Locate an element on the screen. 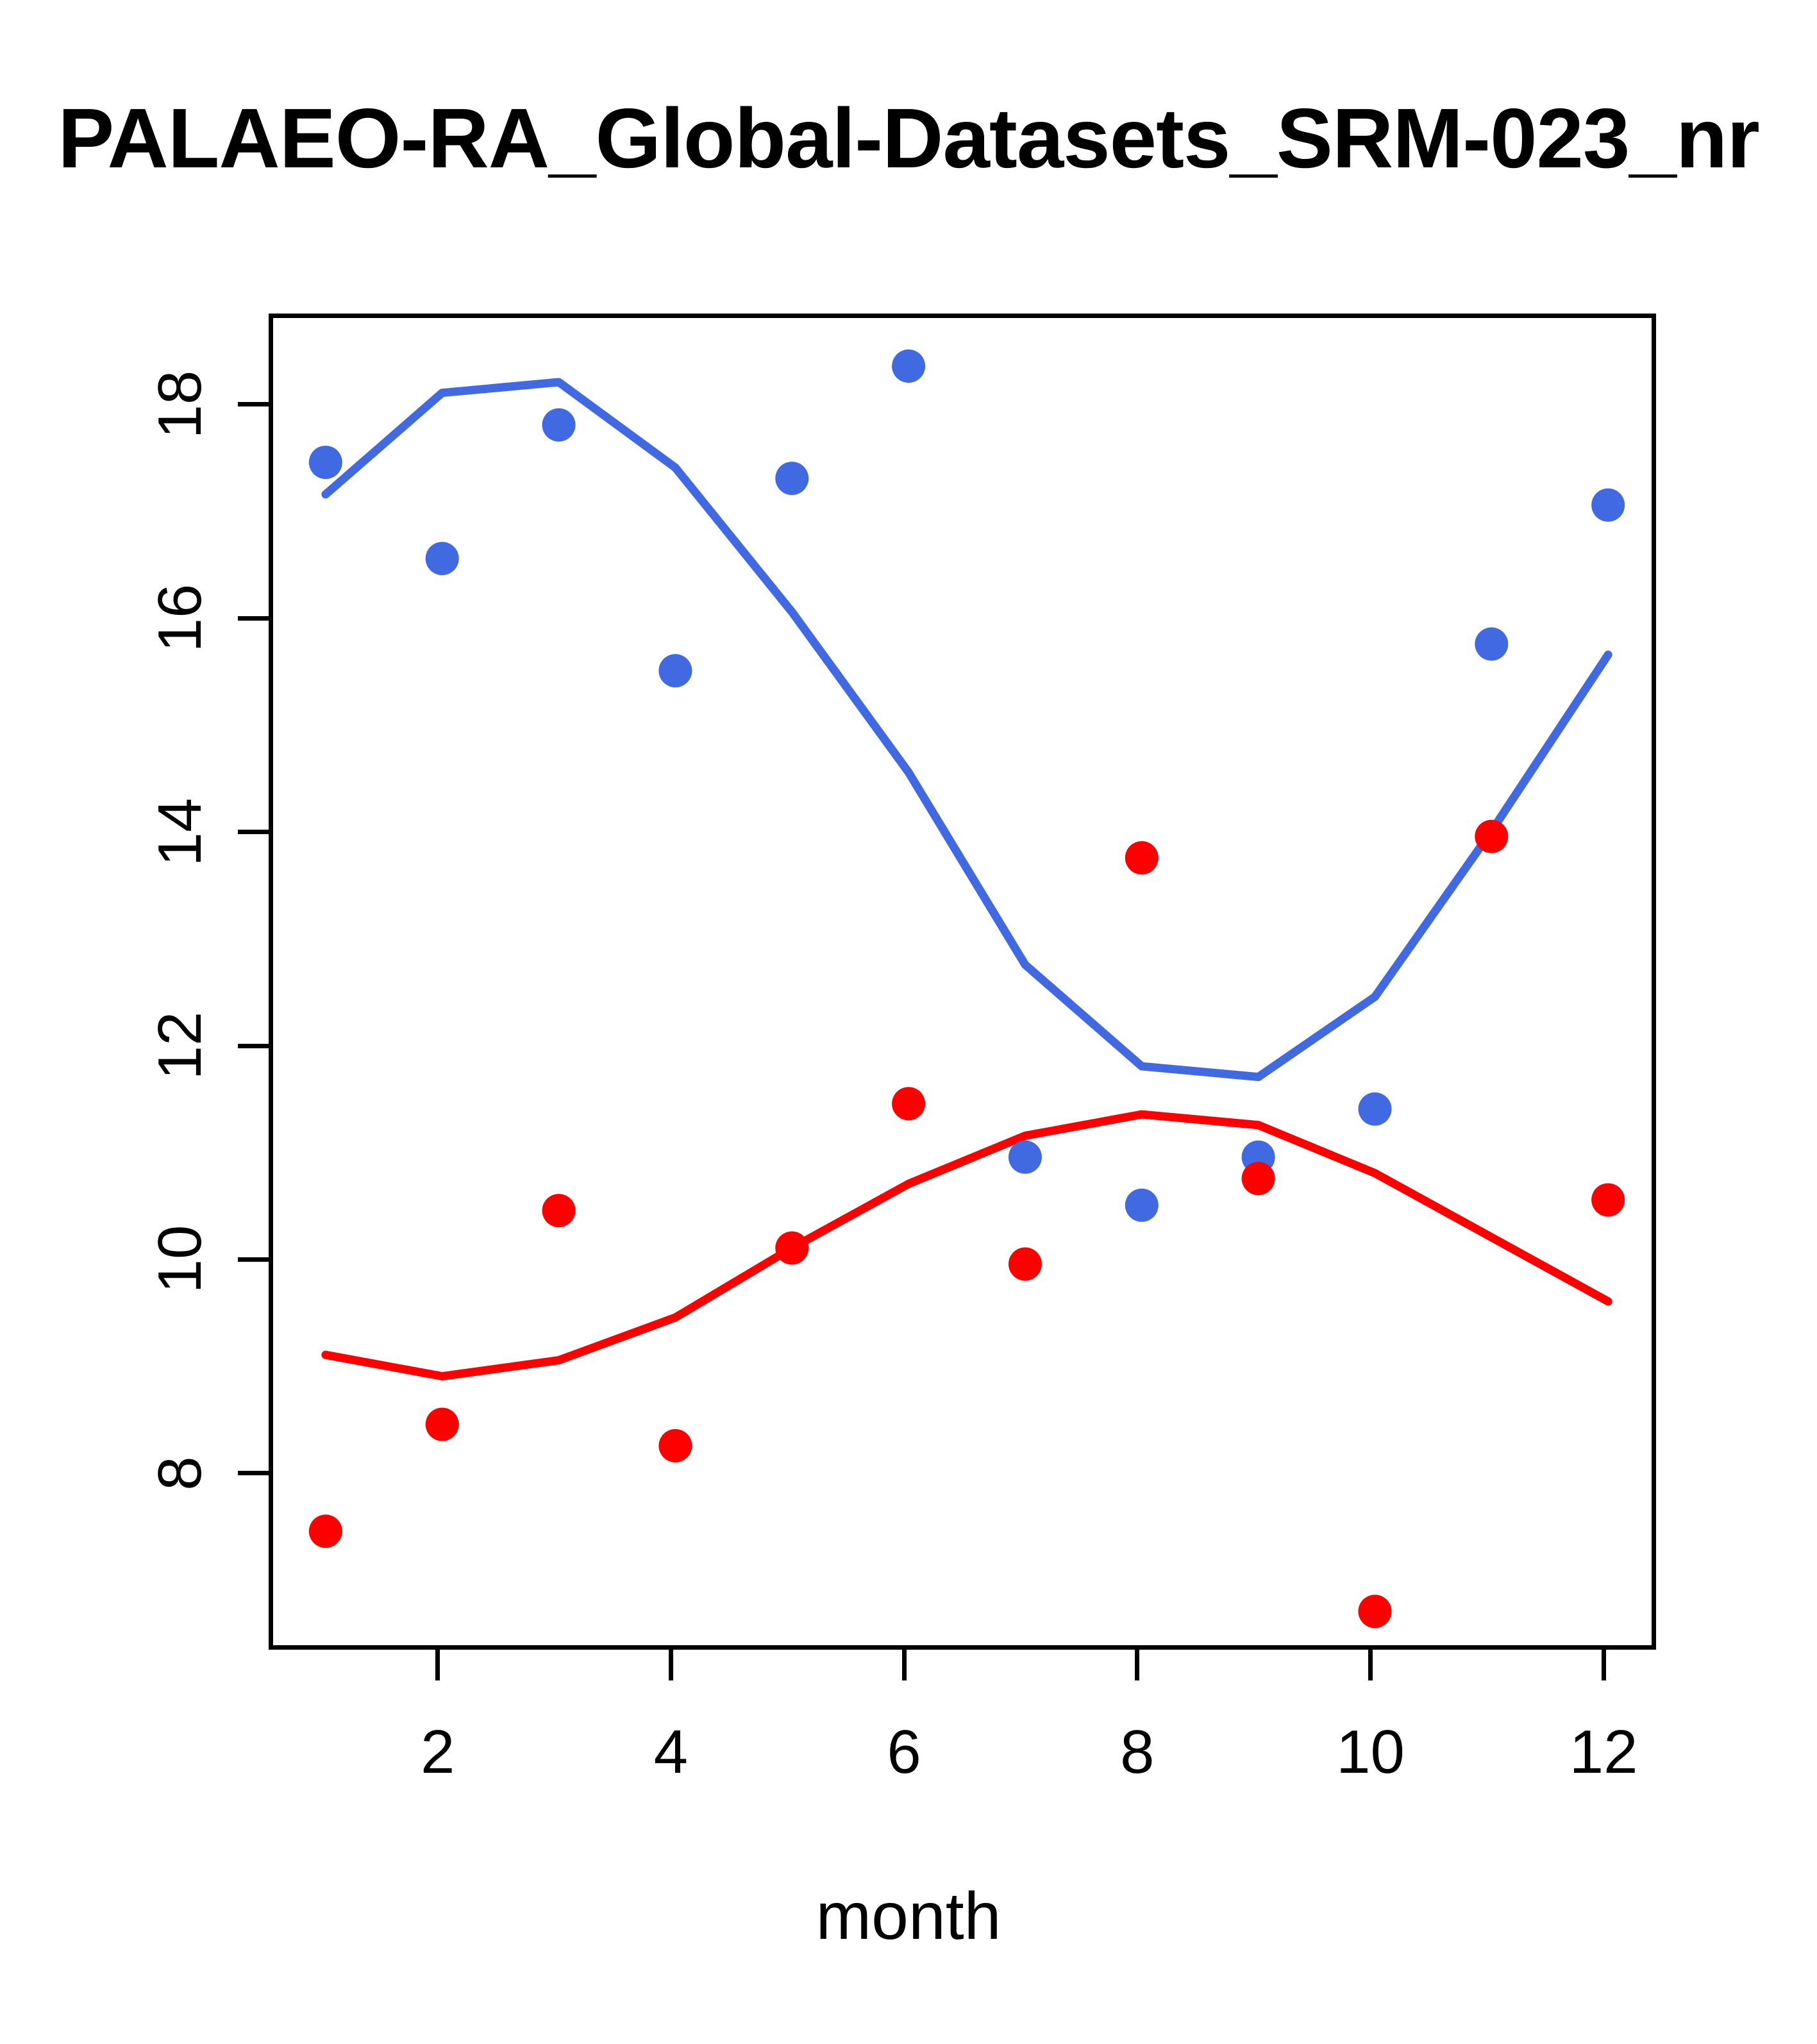 This screenshot has height=2044, width=1817. x-tick-label: 4 is located at coordinates (671, 1752).